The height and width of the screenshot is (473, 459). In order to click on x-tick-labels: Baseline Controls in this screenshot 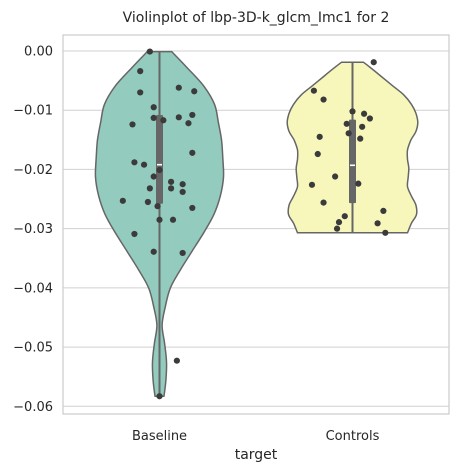, I will do `click(256, 436)`.